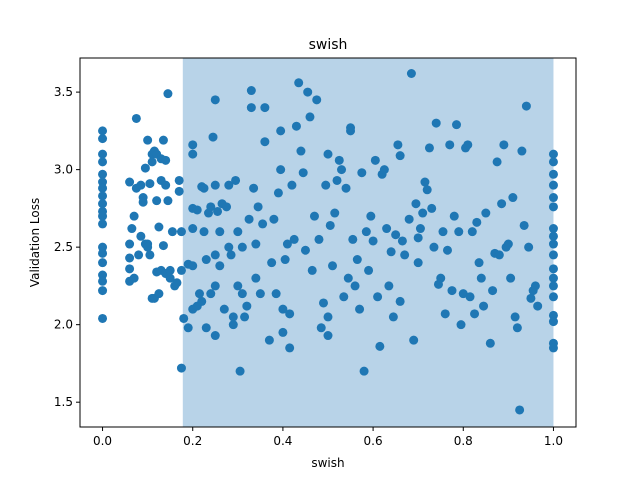 The width and height of the screenshot is (640, 480). Describe the element at coordinates (63, 92) in the screenshot. I see `y-tick-label: 3.5` at that location.